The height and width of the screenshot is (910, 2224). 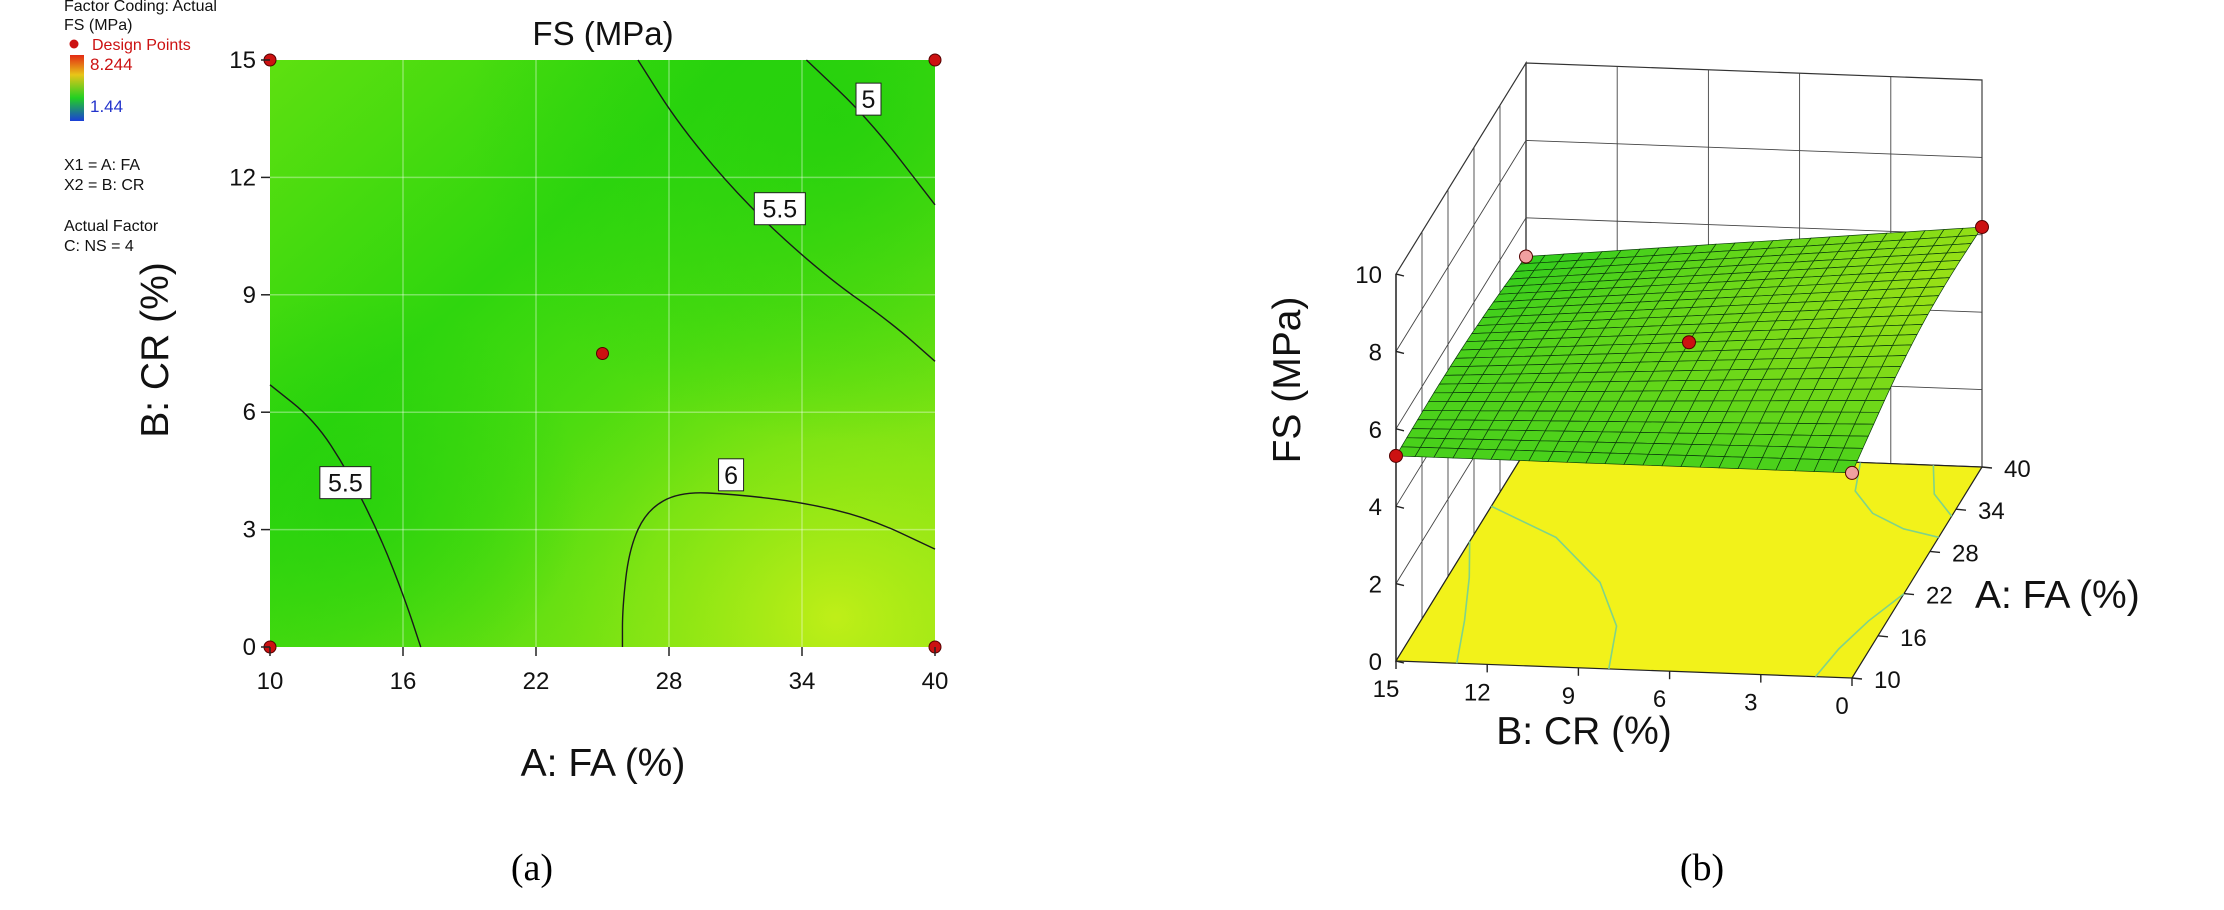 I want to click on a-tick-label: 16, so click(x=1913, y=638).